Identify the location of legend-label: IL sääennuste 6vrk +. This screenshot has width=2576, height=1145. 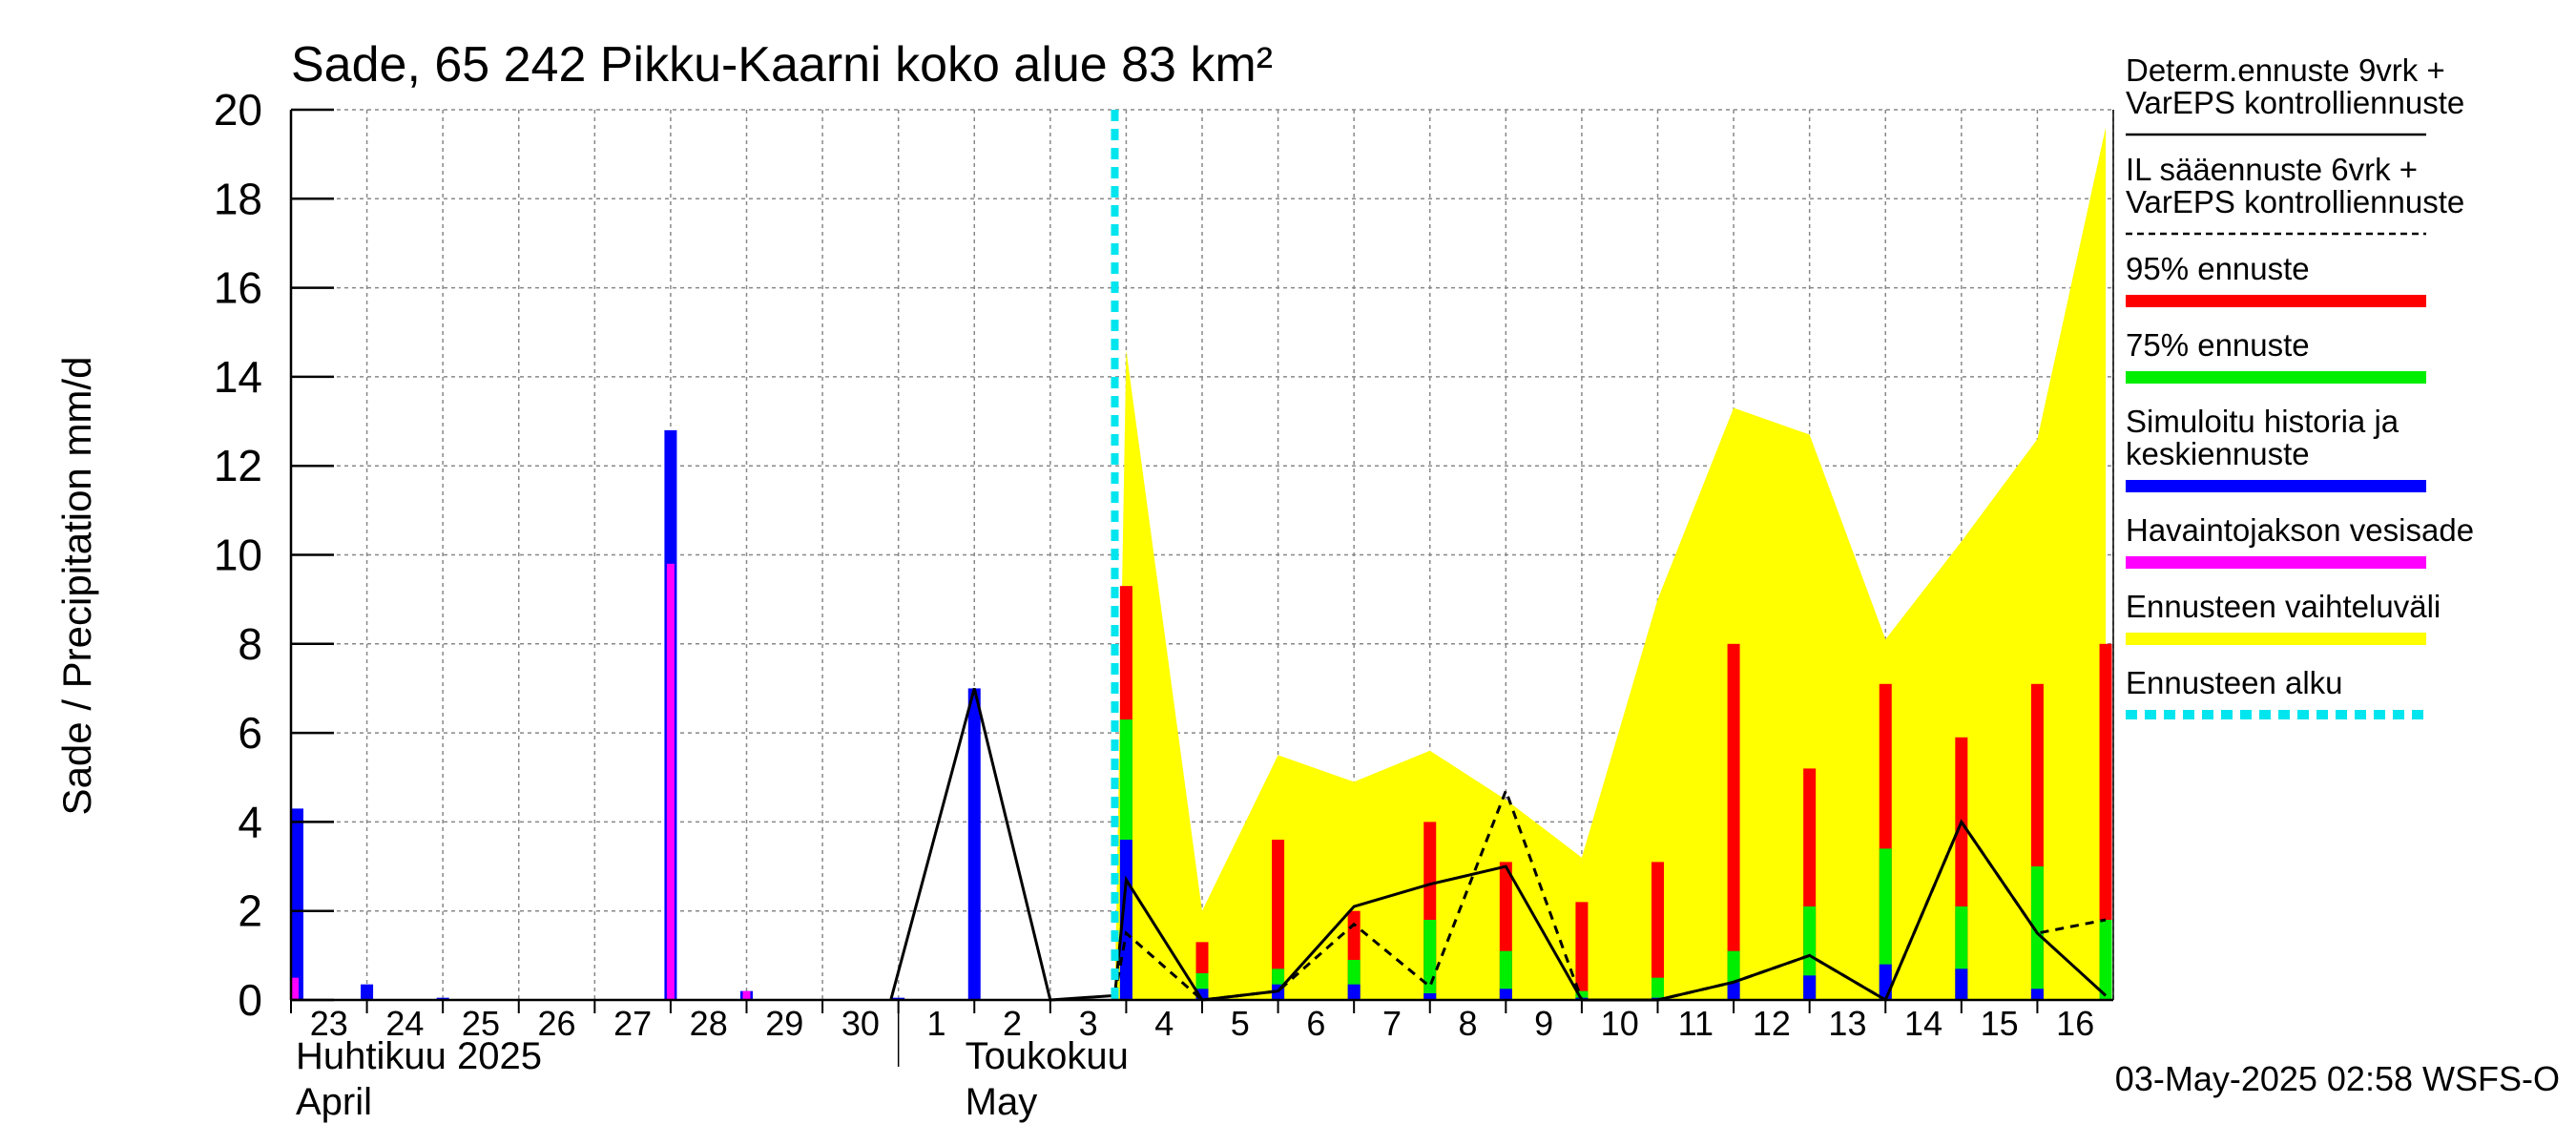
(2272, 169).